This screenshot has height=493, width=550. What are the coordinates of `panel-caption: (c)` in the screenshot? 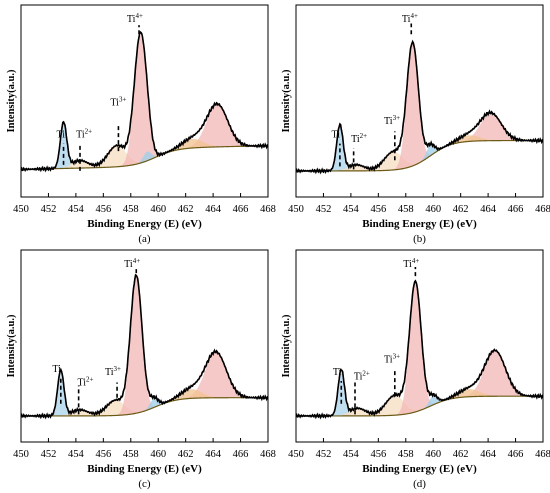 It's located at (144, 484).